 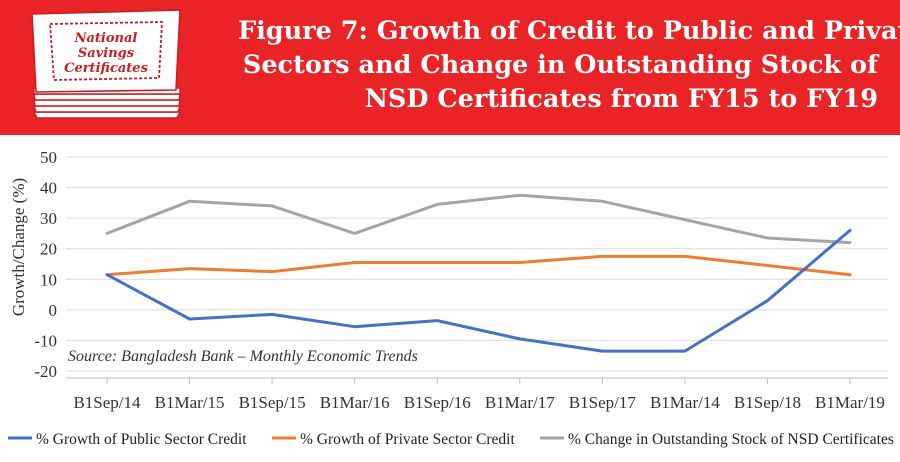 I want to click on x-tick-label: B1Sep/18, so click(x=767, y=402).